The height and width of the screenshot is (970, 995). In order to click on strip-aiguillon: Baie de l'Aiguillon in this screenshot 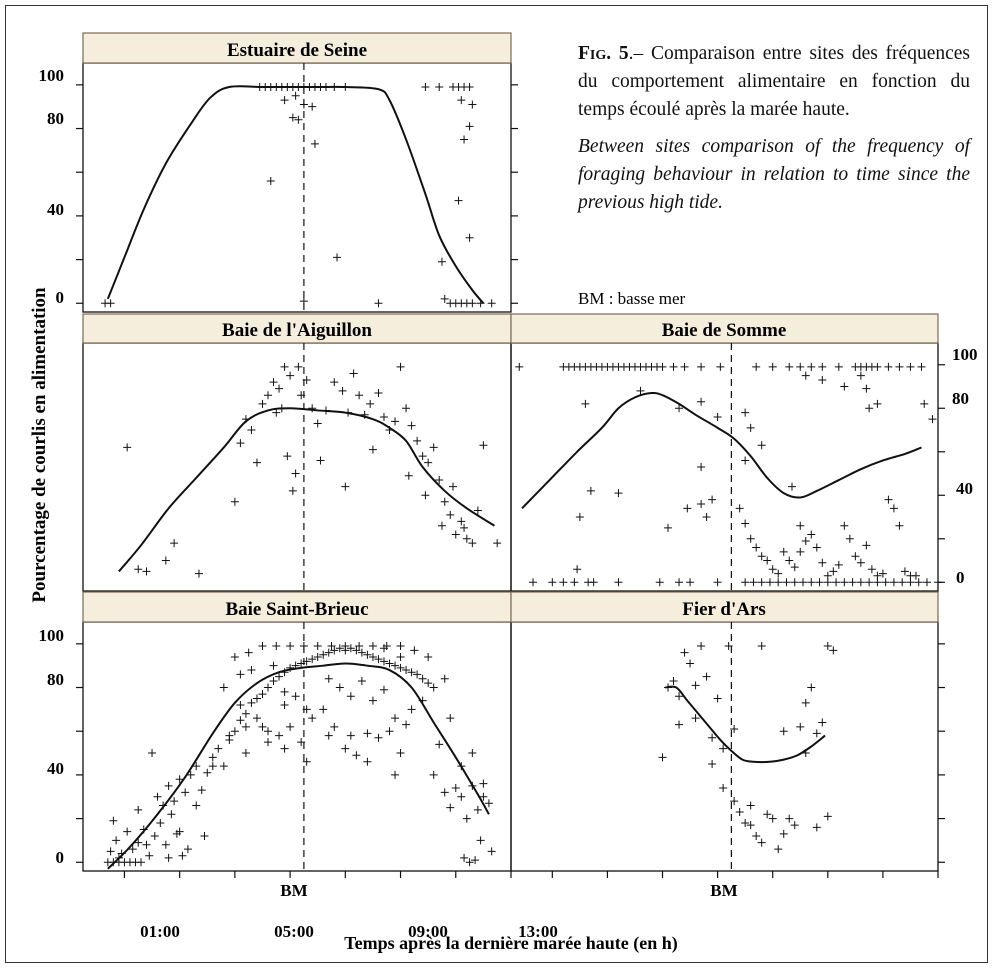, I will do `click(297, 328)`.